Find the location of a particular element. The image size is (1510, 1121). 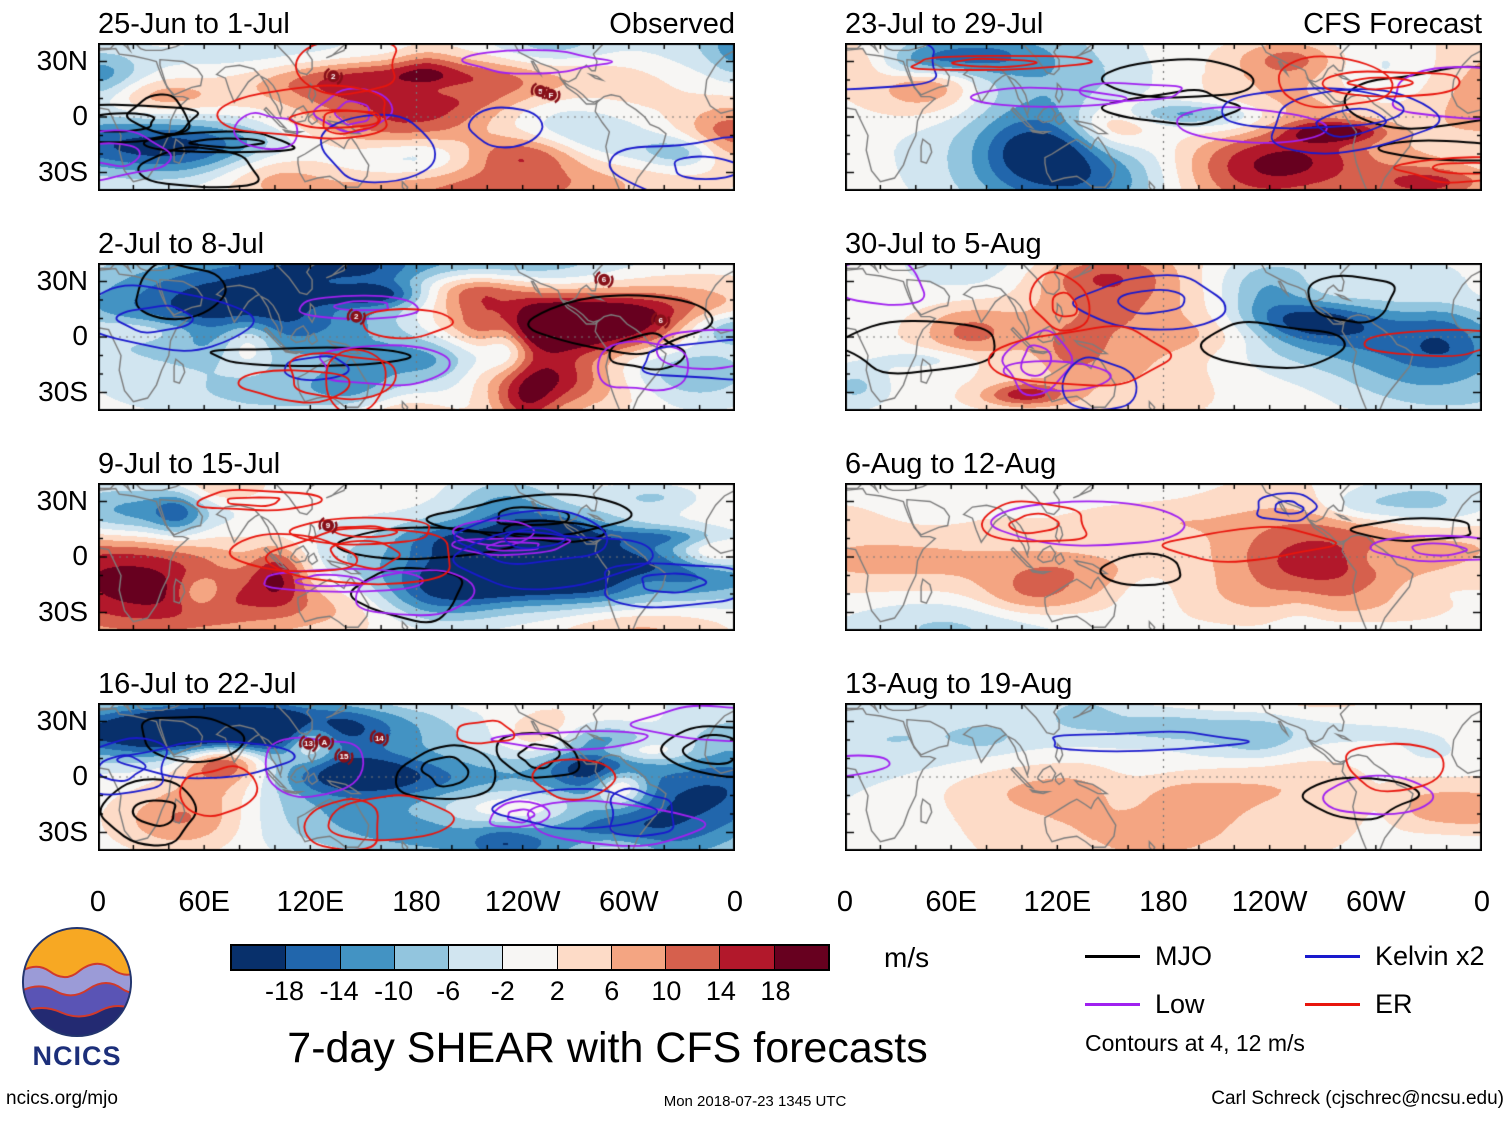

ncics-logo-icon is located at coordinates (77, 982).